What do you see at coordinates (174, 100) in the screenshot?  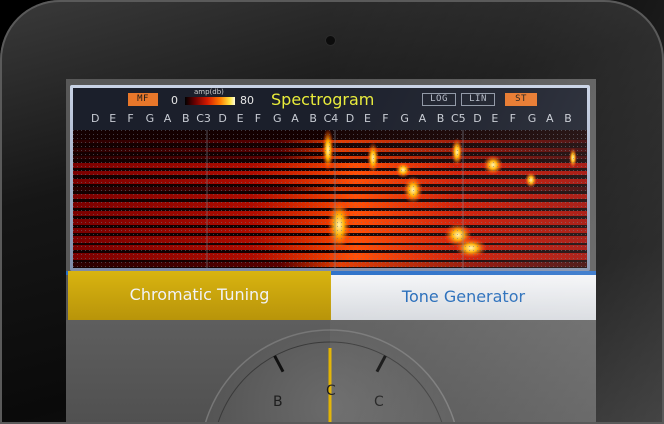 I see `amp-min-label: 0` at bounding box center [174, 100].